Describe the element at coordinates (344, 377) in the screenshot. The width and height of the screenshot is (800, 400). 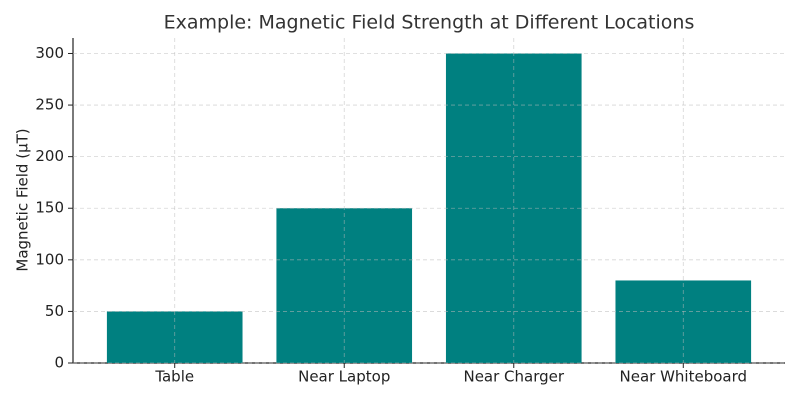
I see `x-tick-label: Near Laptop` at that location.